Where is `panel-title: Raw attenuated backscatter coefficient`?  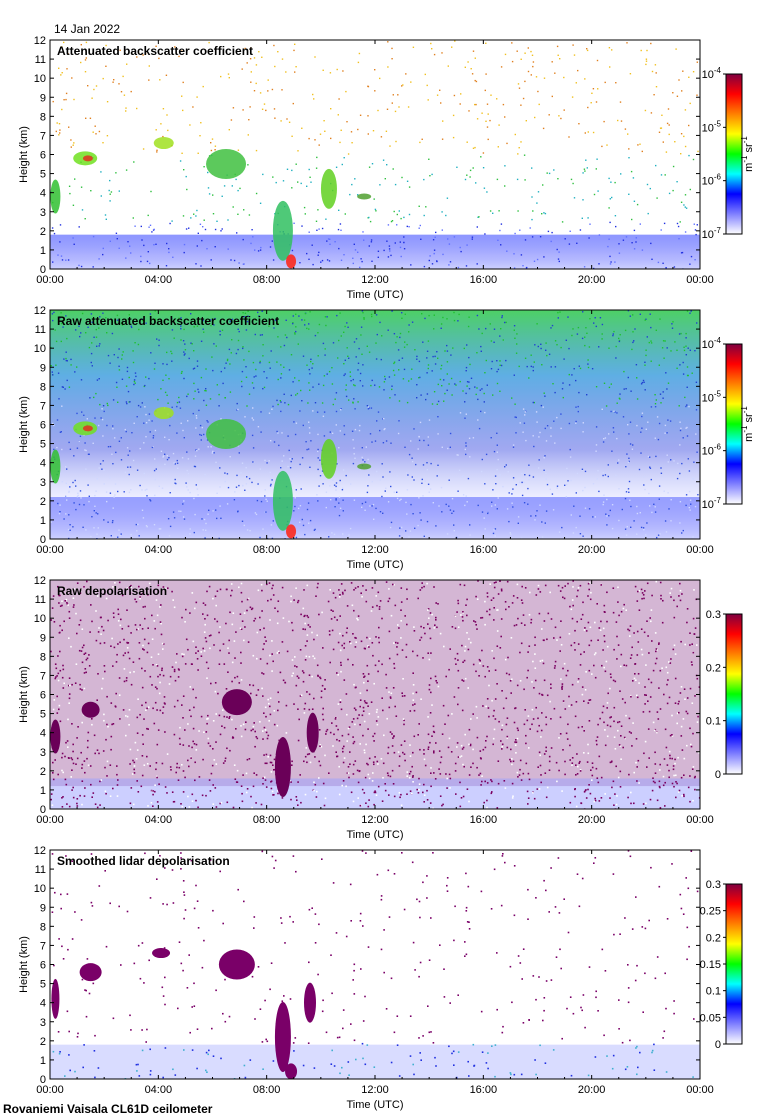
panel-title: Raw attenuated backscatter coefficient is located at coordinates (168, 321).